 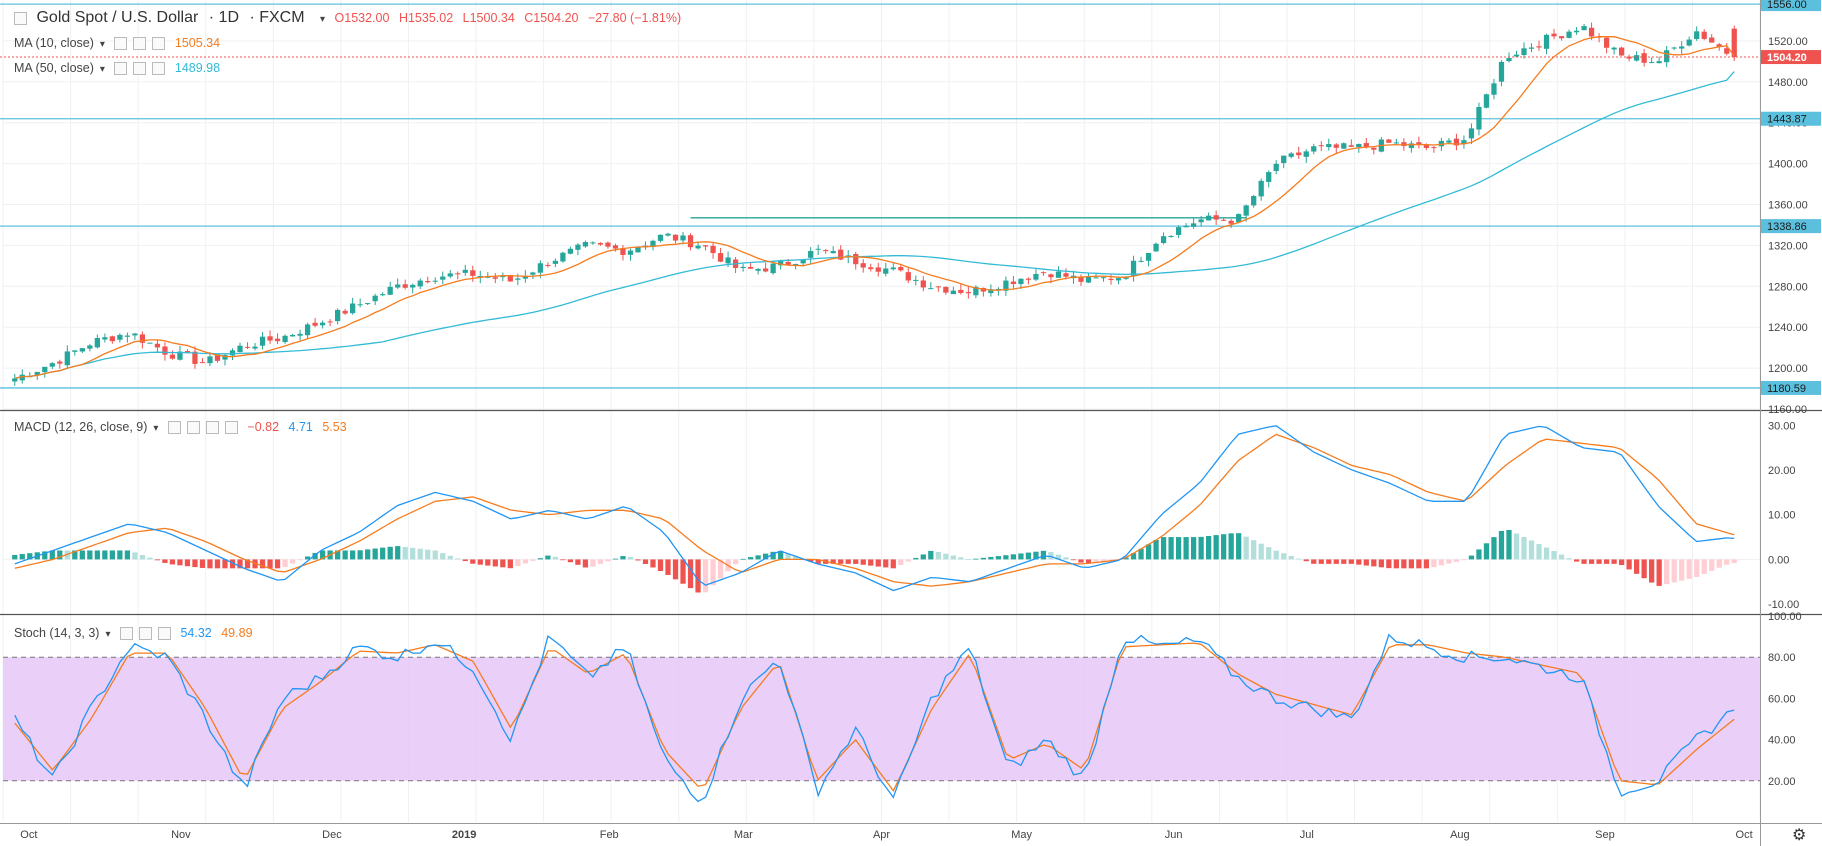 What do you see at coordinates (212, 428) in the screenshot?
I see `source-icon` at bounding box center [212, 428].